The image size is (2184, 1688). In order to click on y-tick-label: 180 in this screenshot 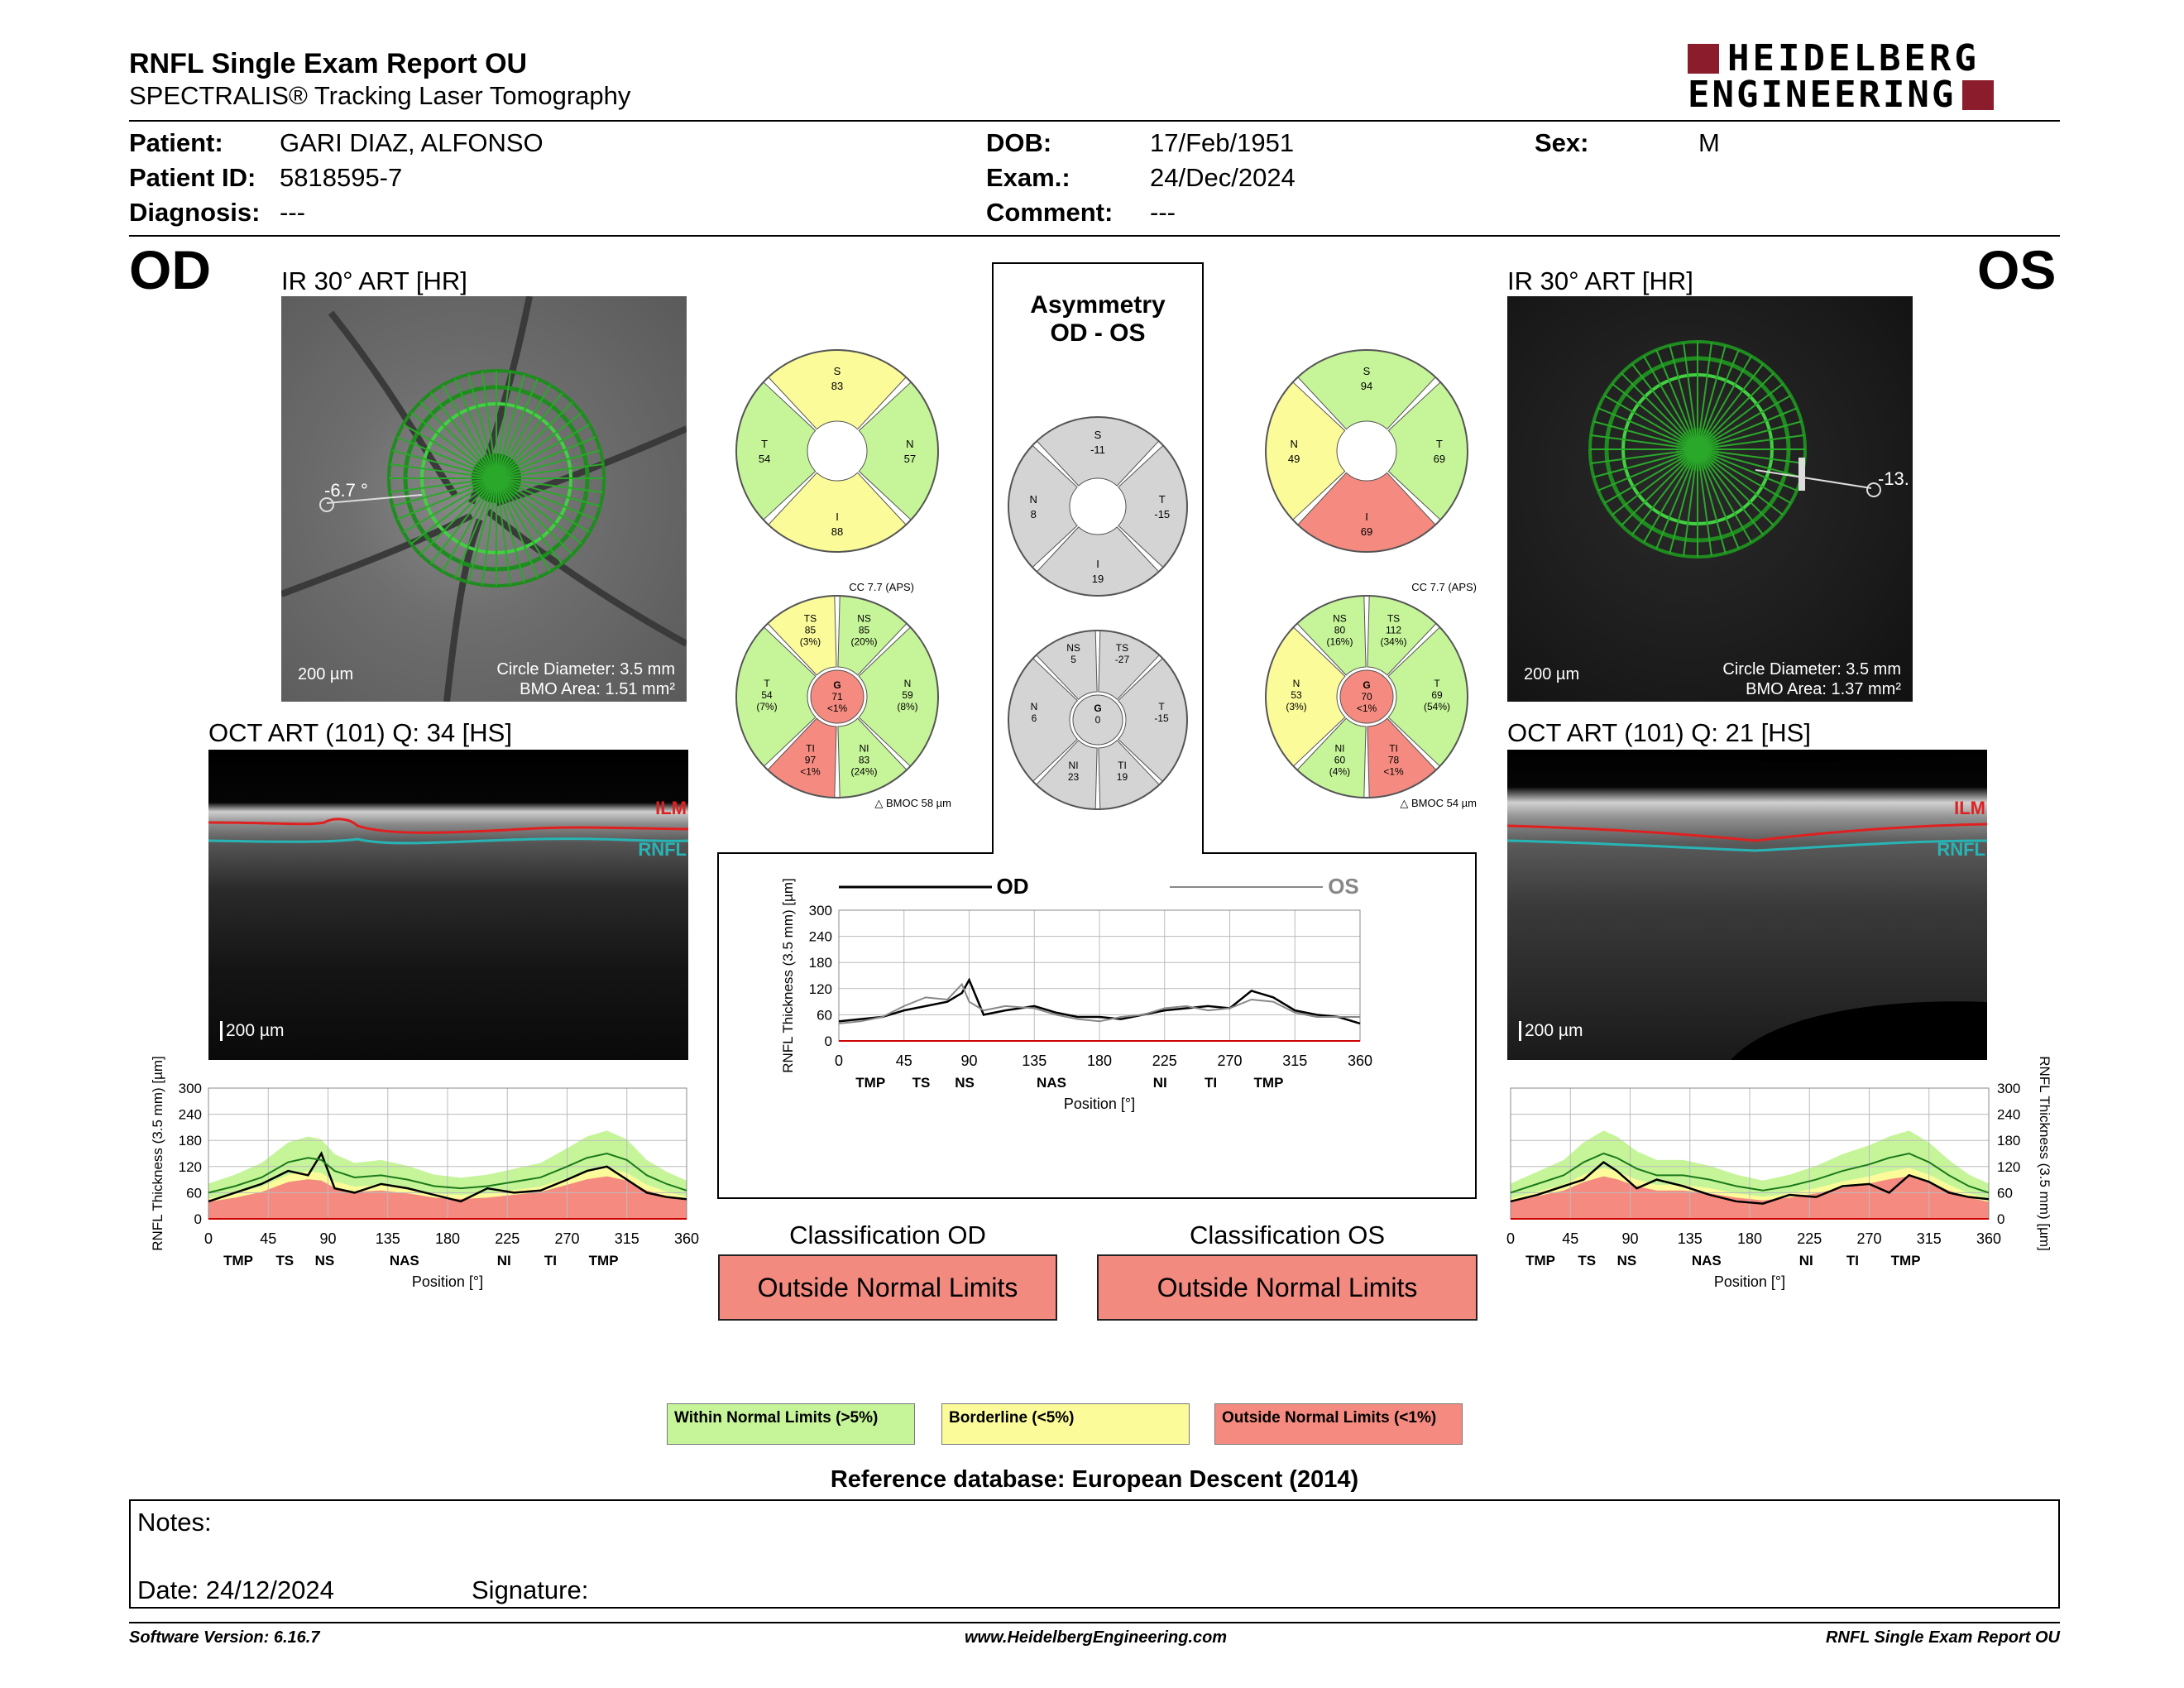, I will do `click(2008, 1141)`.